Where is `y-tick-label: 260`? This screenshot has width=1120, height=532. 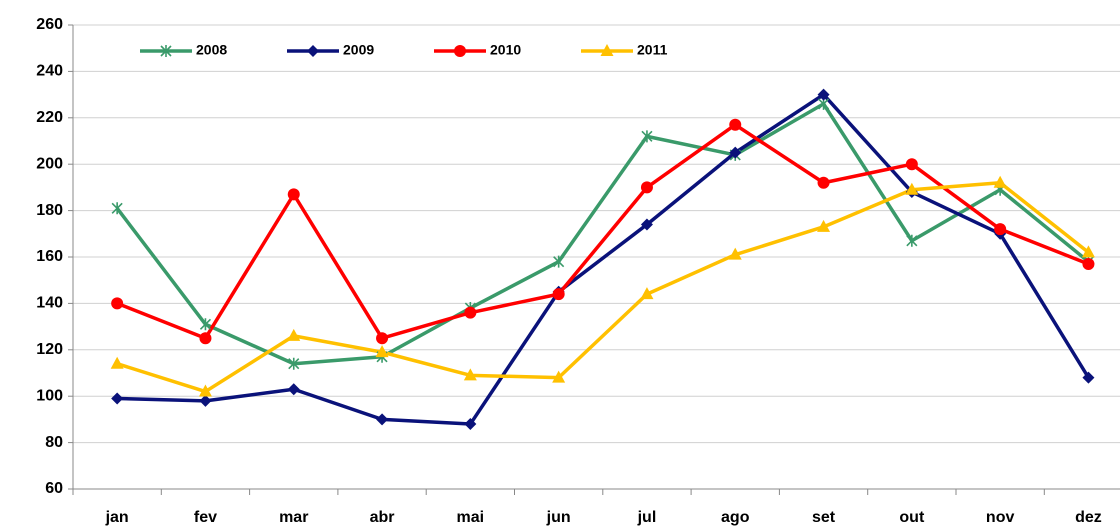
y-tick-label: 260 is located at coordinates (49, 24).